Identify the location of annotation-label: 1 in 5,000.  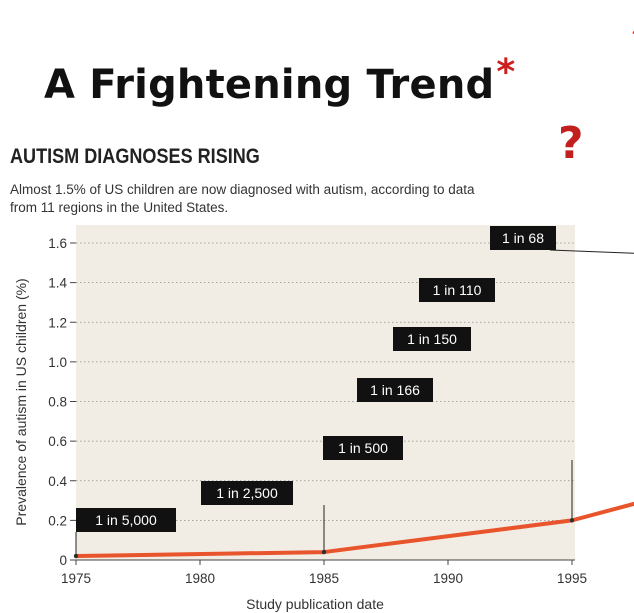
(126, 520).